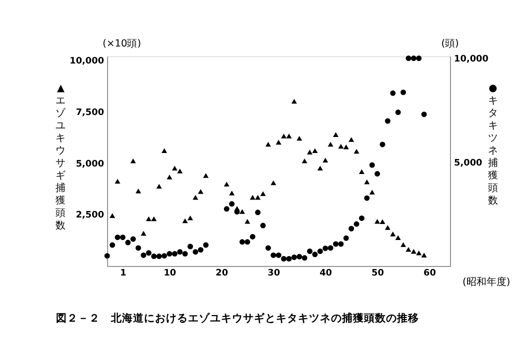  Describe the element at coordinates (237, 317) in the screenshot. I see `text: 図２－２ 北海道におけるエゾユキウサギとキタキツネの捕獲頭数の推移` at that location.